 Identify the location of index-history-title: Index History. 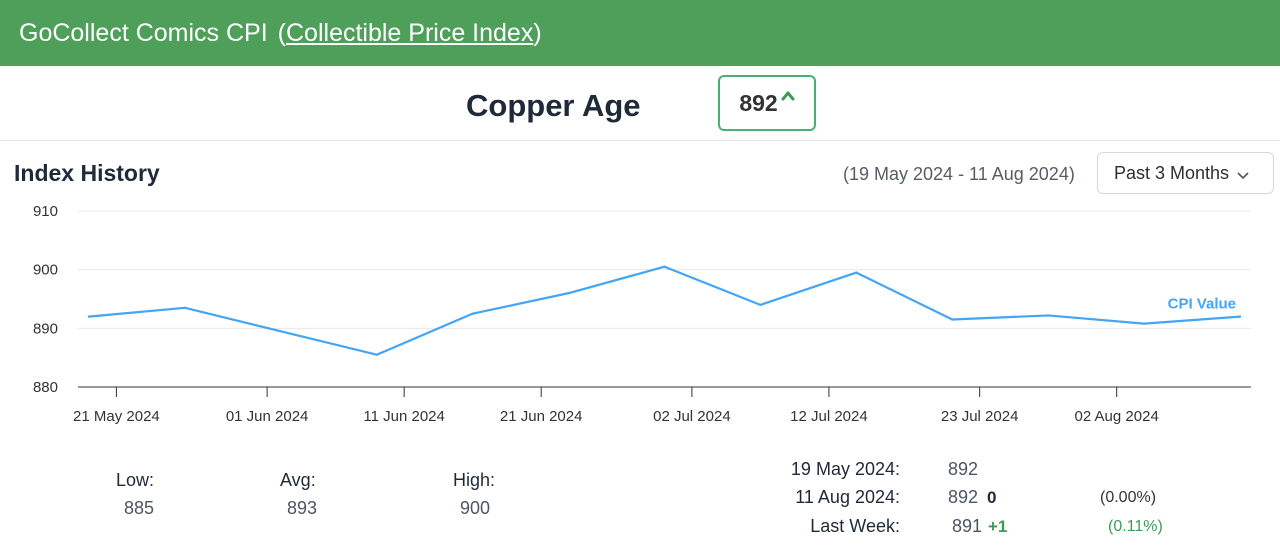
(87, 173).